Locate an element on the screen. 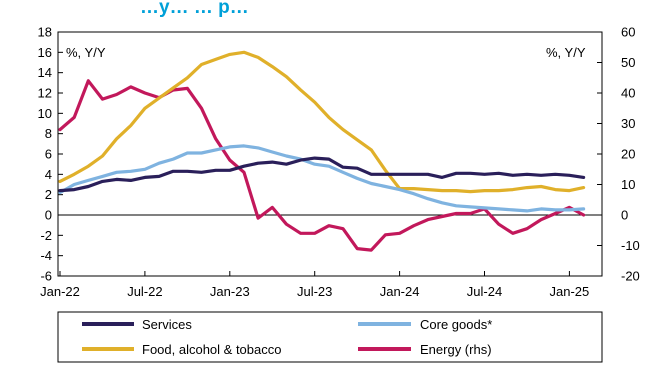 The height and width of the screenshot is (370, 657). left-tick-label: 2 is located at coordinates (48, 194).